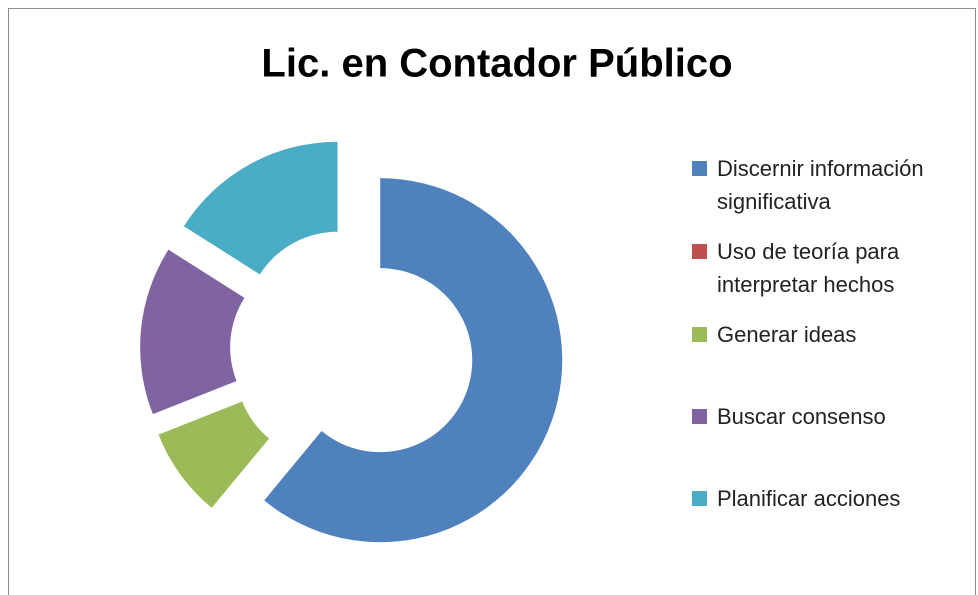 The width and height of the screenshot is (978, 595). What do you see at coordinates (820, 185) in the screenshot?
I see `legend-label: Discernir información significativa` at bounding box center [820, 185].